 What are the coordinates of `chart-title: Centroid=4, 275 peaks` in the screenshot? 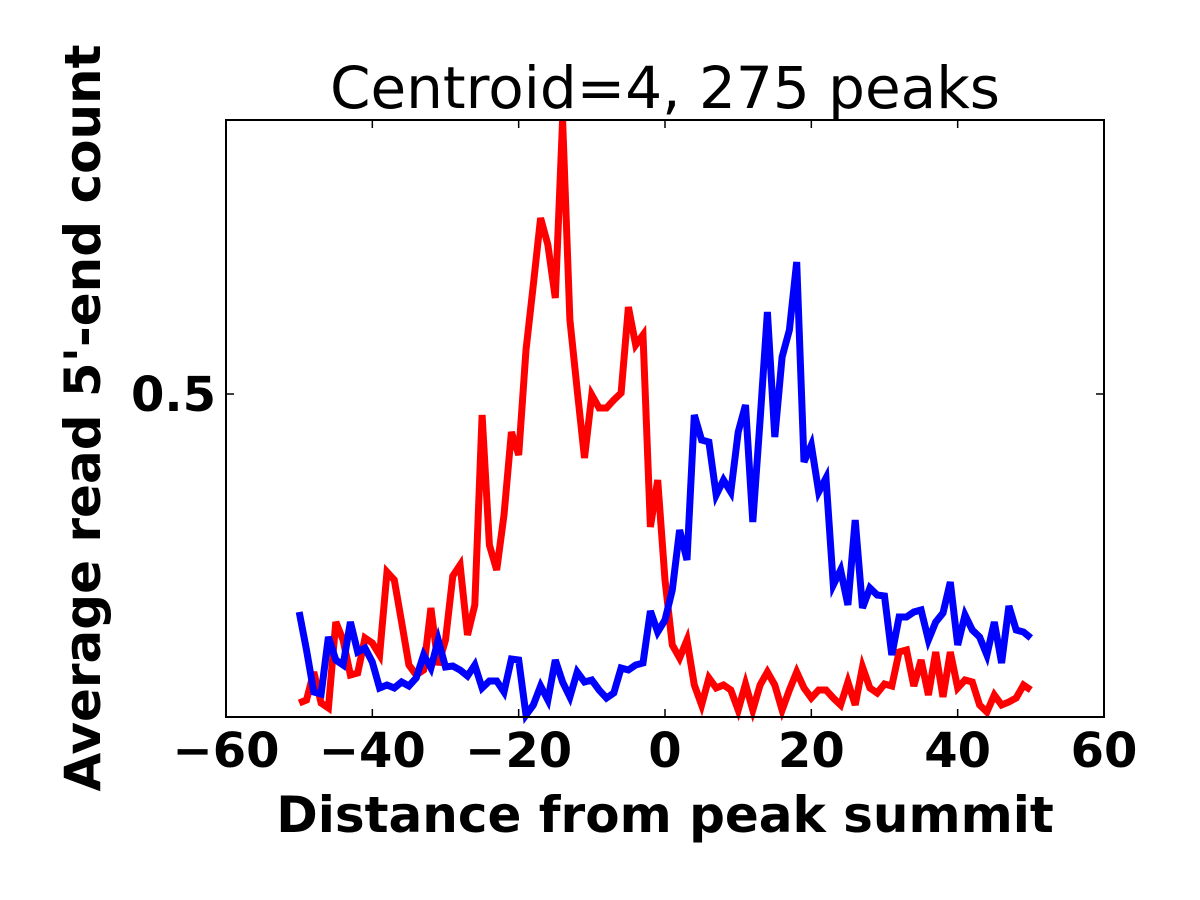 It's located at (665, 88).